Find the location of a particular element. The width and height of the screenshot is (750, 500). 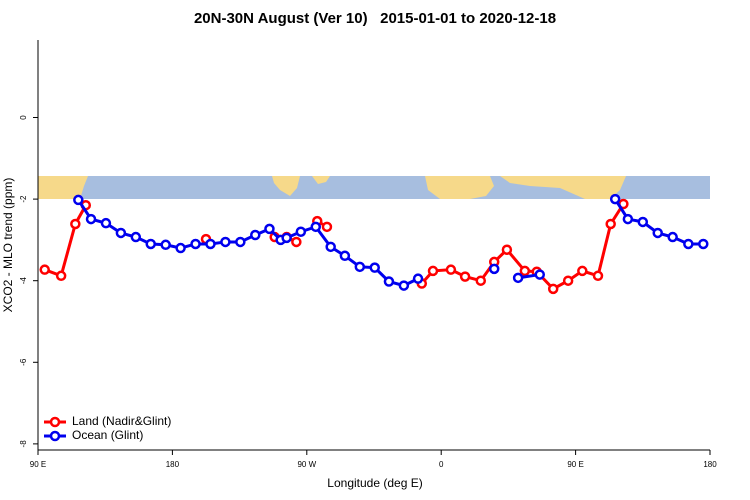

map-strip is located at coordinates (374, 187).